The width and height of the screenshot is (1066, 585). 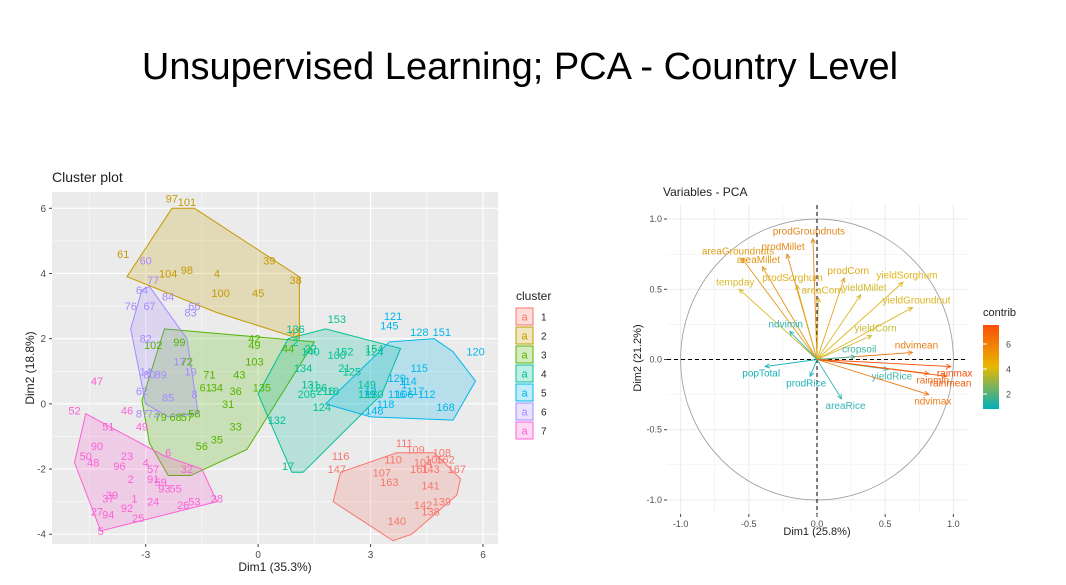 What do you see at coordinates (168, 274) in the screenshot?
I see `cluster-2-point-label: 104` at bounding box center [168, 274].